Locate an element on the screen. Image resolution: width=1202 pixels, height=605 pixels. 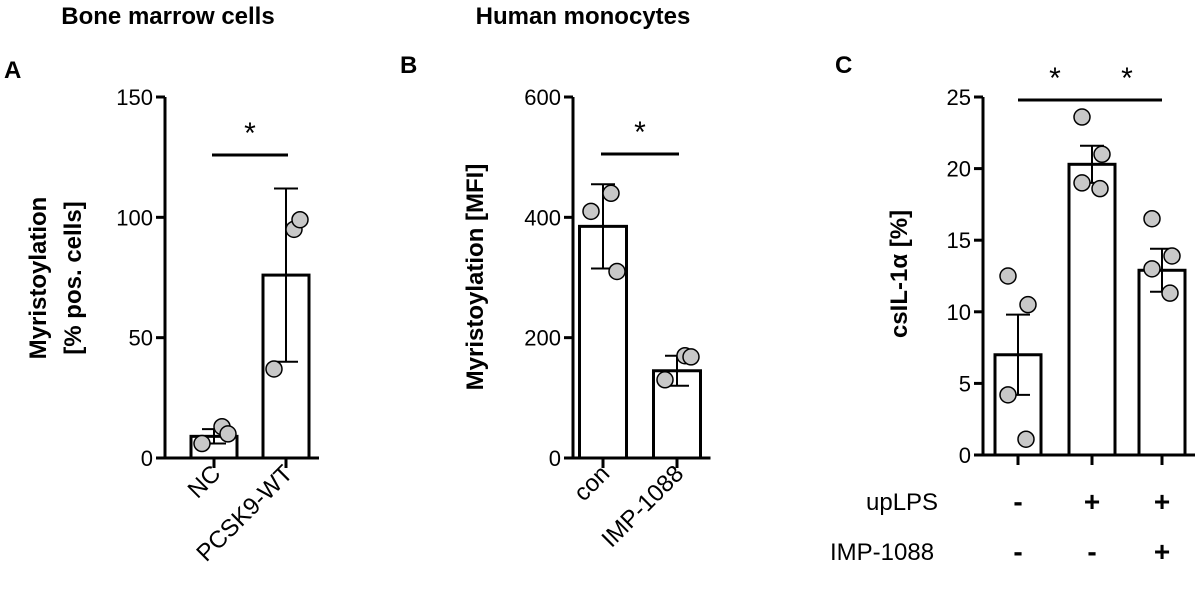
panel-a-title: Bone marrow cells is located at coordinates (167, 16).